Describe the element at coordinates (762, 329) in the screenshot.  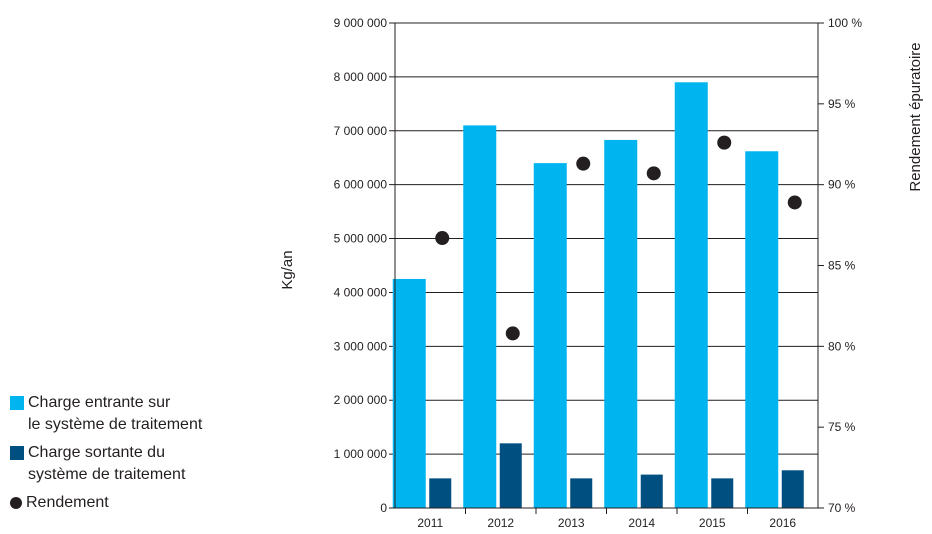
I see `bar-charge-entrante-2016` at that location.